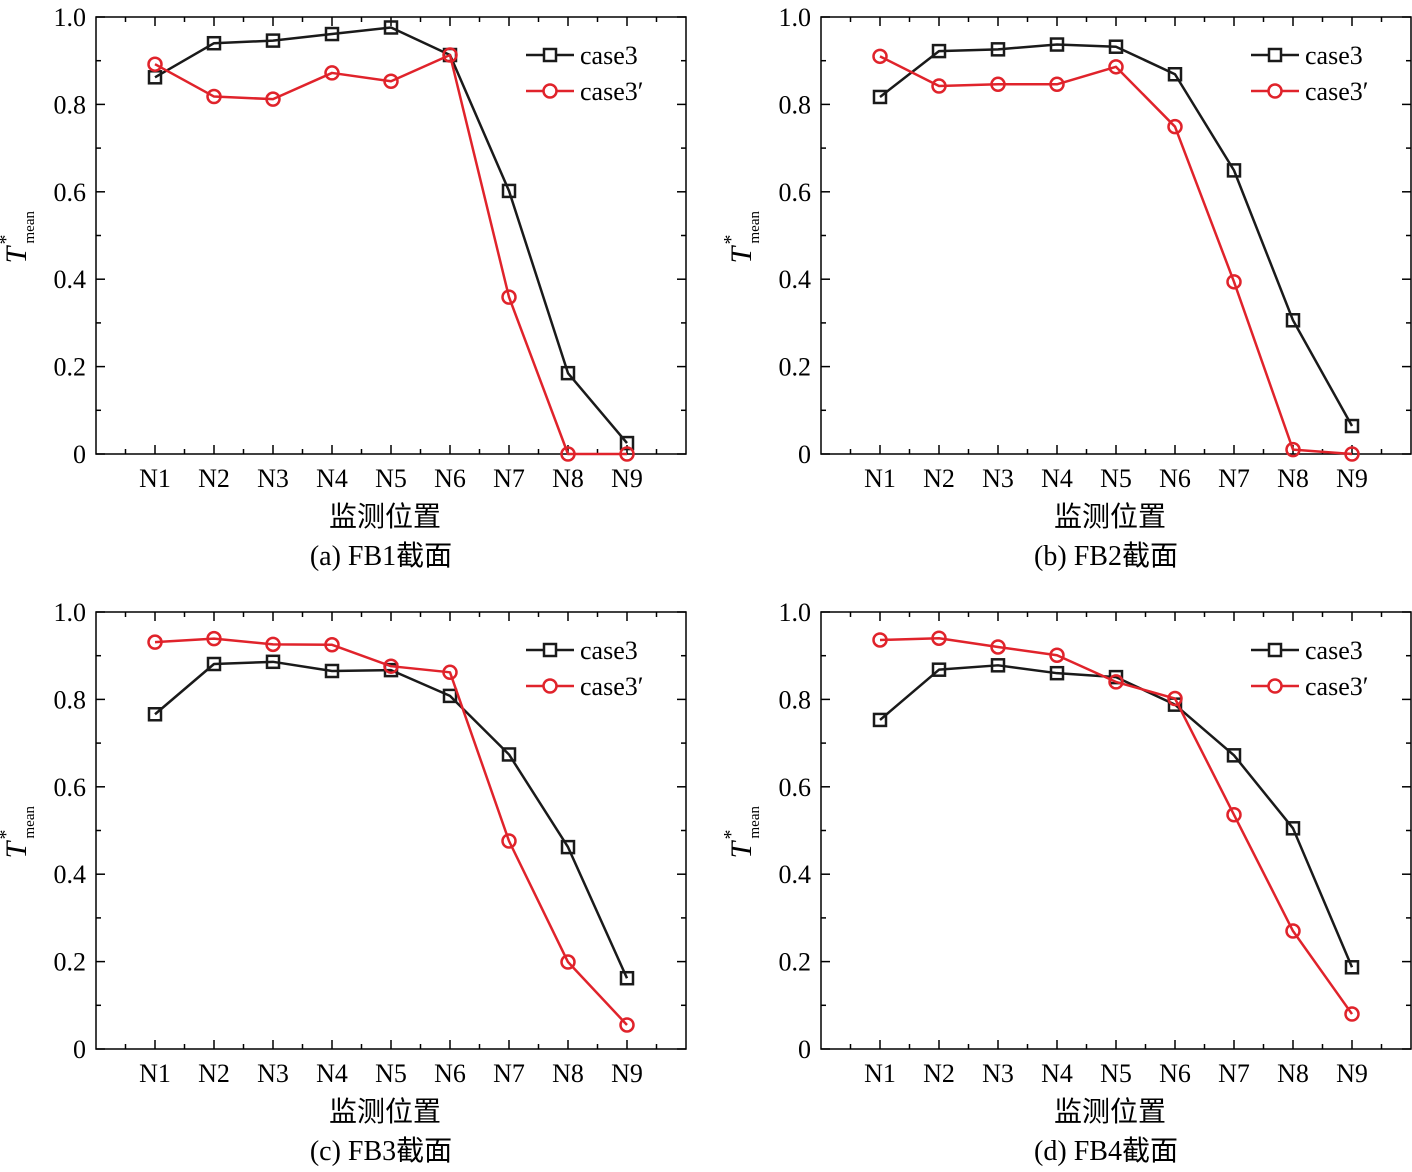 This screenshot has width=1412, height=1172. I want to click on panel-caption: (c) FB3截面, so click(381, 1151).